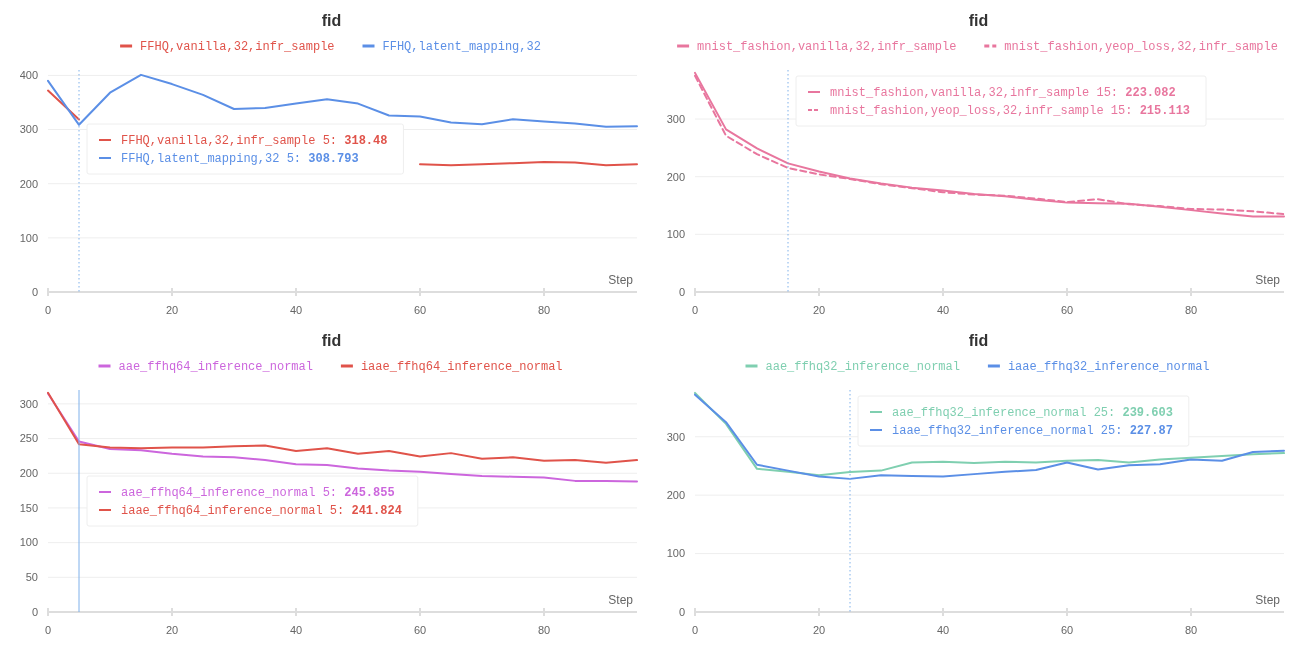  Describe the element at coordinates (862, 367) in the screenshot. I see `legend-label: aae_ffhq32_inference_normal` at that location.